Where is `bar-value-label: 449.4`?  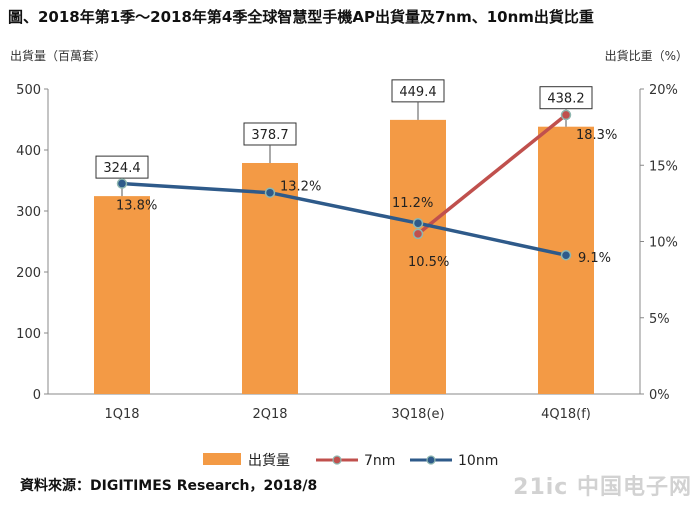 bar-value-label: 449.4 is located at coordinates (417, 92).